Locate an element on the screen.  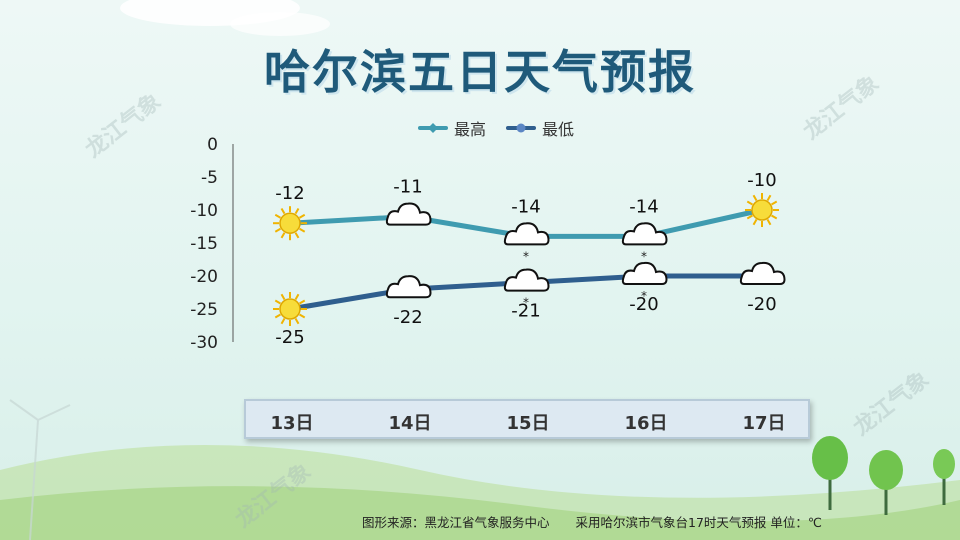
high-temp-label: -10 is located at coordinates (761, 180).